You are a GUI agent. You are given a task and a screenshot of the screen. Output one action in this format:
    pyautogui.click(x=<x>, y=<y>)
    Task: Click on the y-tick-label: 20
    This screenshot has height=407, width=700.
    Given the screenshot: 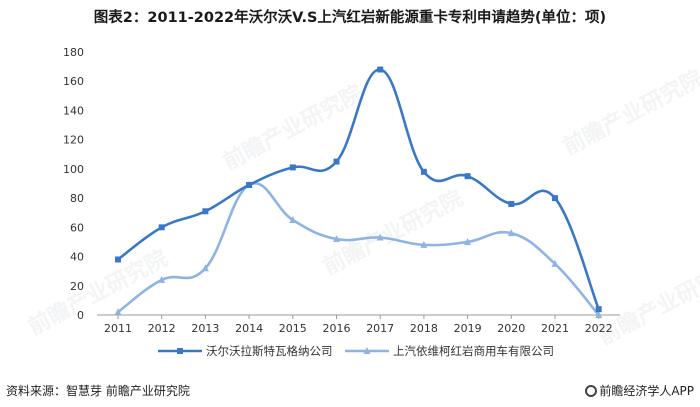 What is the action you would take?
    pyautogui.click(x=77, y=286)
    